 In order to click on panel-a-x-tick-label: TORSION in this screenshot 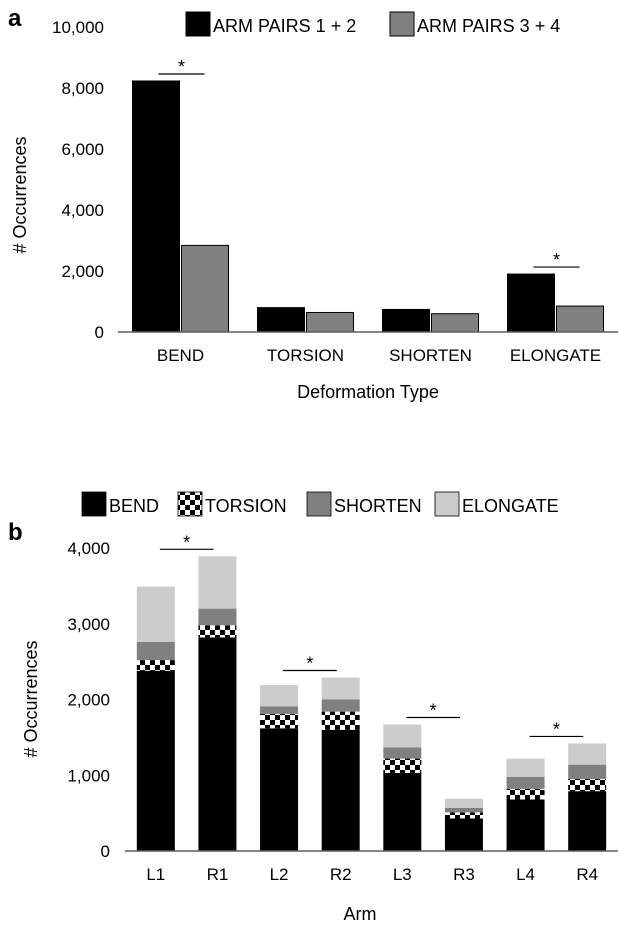, I will do `click(305, 355)`.